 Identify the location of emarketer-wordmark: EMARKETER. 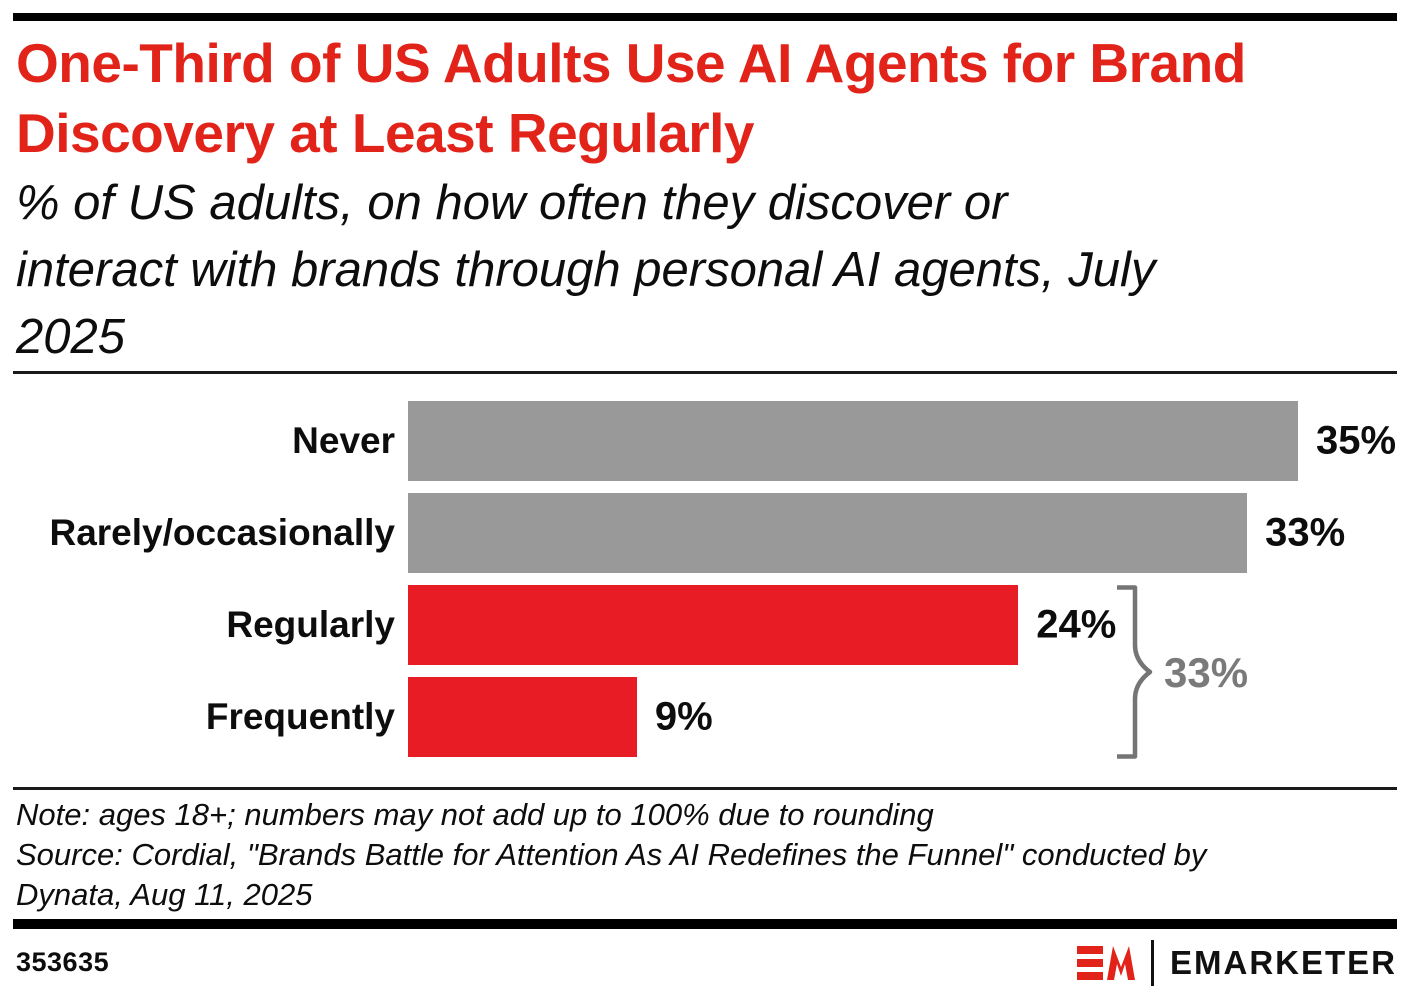
(1283, 962).